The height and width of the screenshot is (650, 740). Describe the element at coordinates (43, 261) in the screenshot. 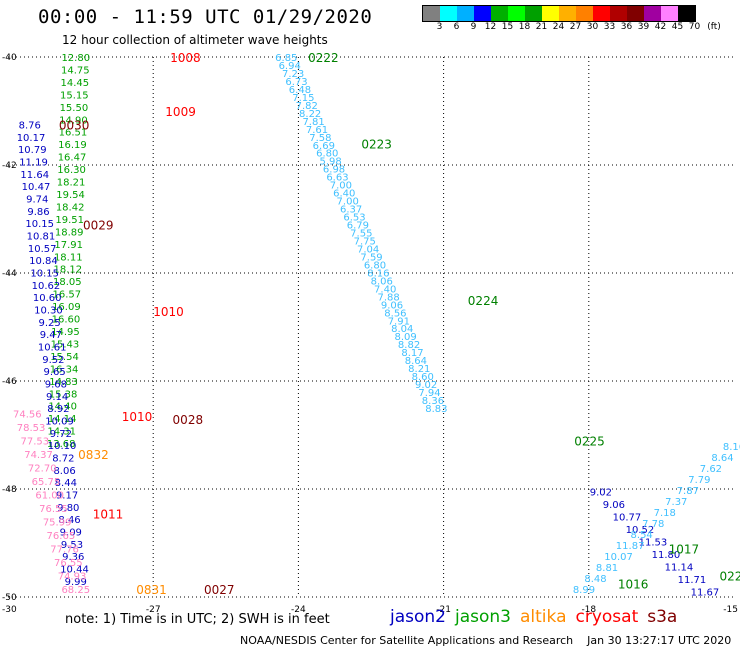

I see `wave-height-value: 10.84` at that location.